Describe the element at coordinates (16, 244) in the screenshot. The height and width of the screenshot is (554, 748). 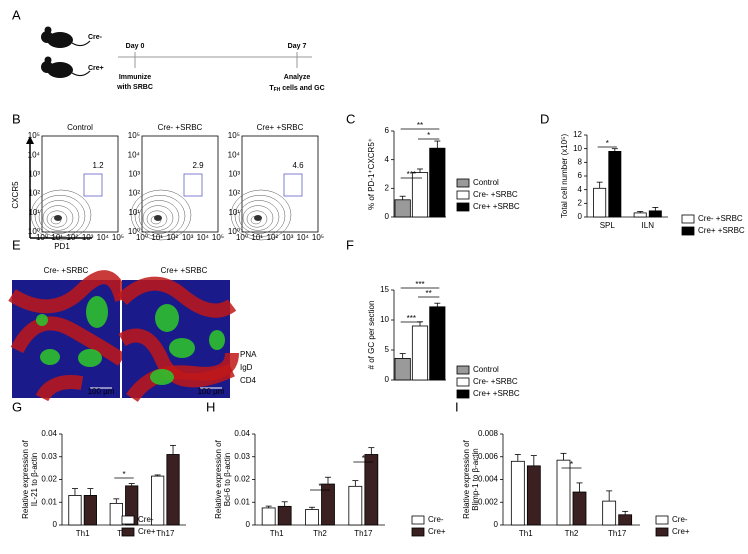
I see `panel-label: E` at that location.